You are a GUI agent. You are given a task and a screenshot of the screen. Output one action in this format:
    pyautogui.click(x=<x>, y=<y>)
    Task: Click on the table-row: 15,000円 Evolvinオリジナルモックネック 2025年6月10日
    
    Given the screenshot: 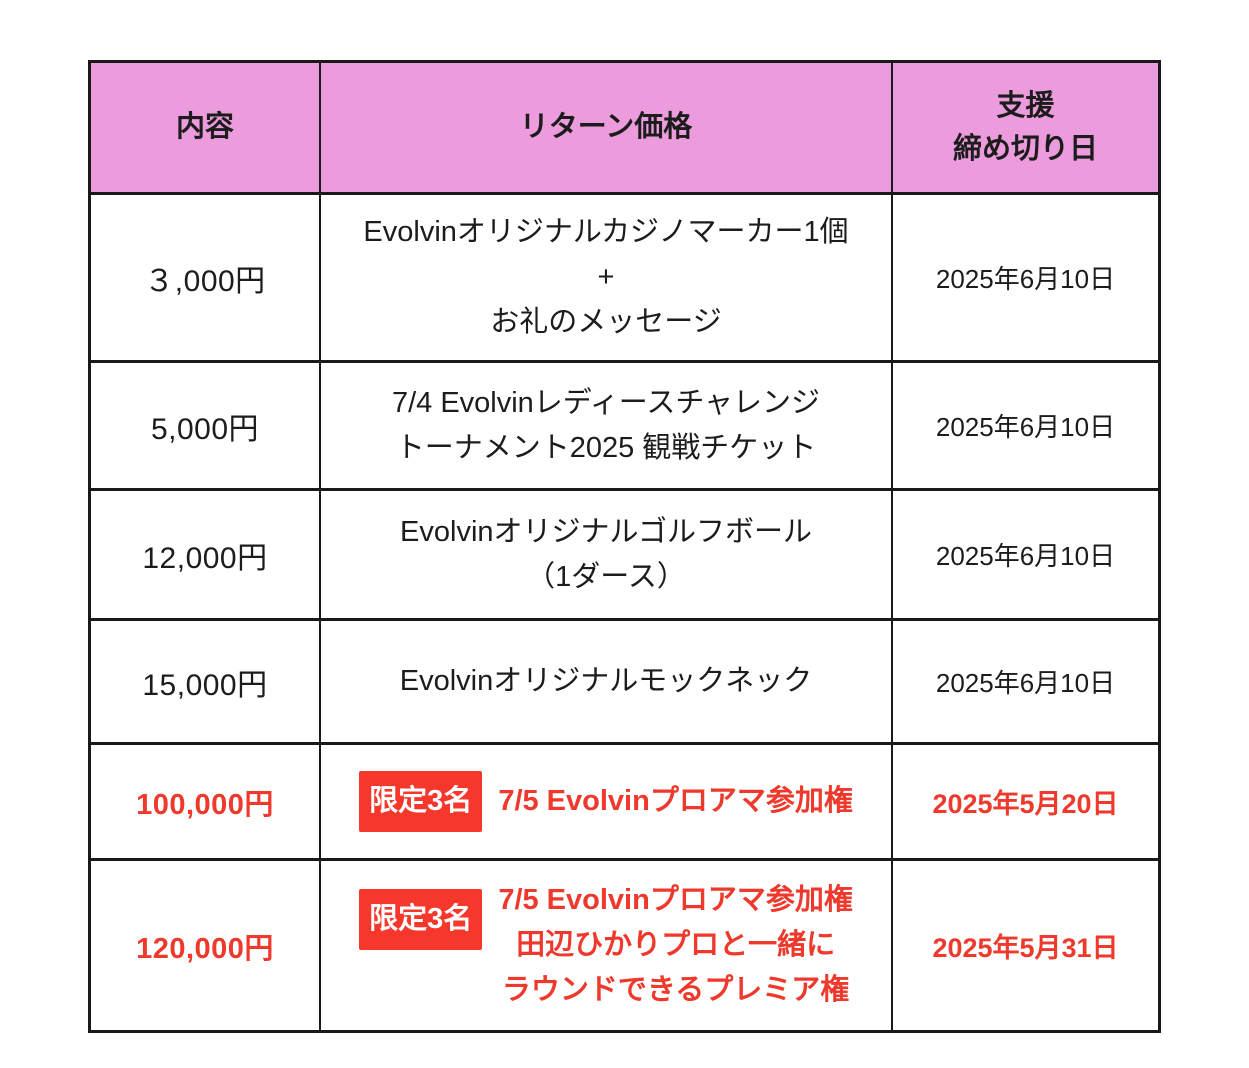 What is the action you would take?
    pyautogui.click(x=624, y=683)
    